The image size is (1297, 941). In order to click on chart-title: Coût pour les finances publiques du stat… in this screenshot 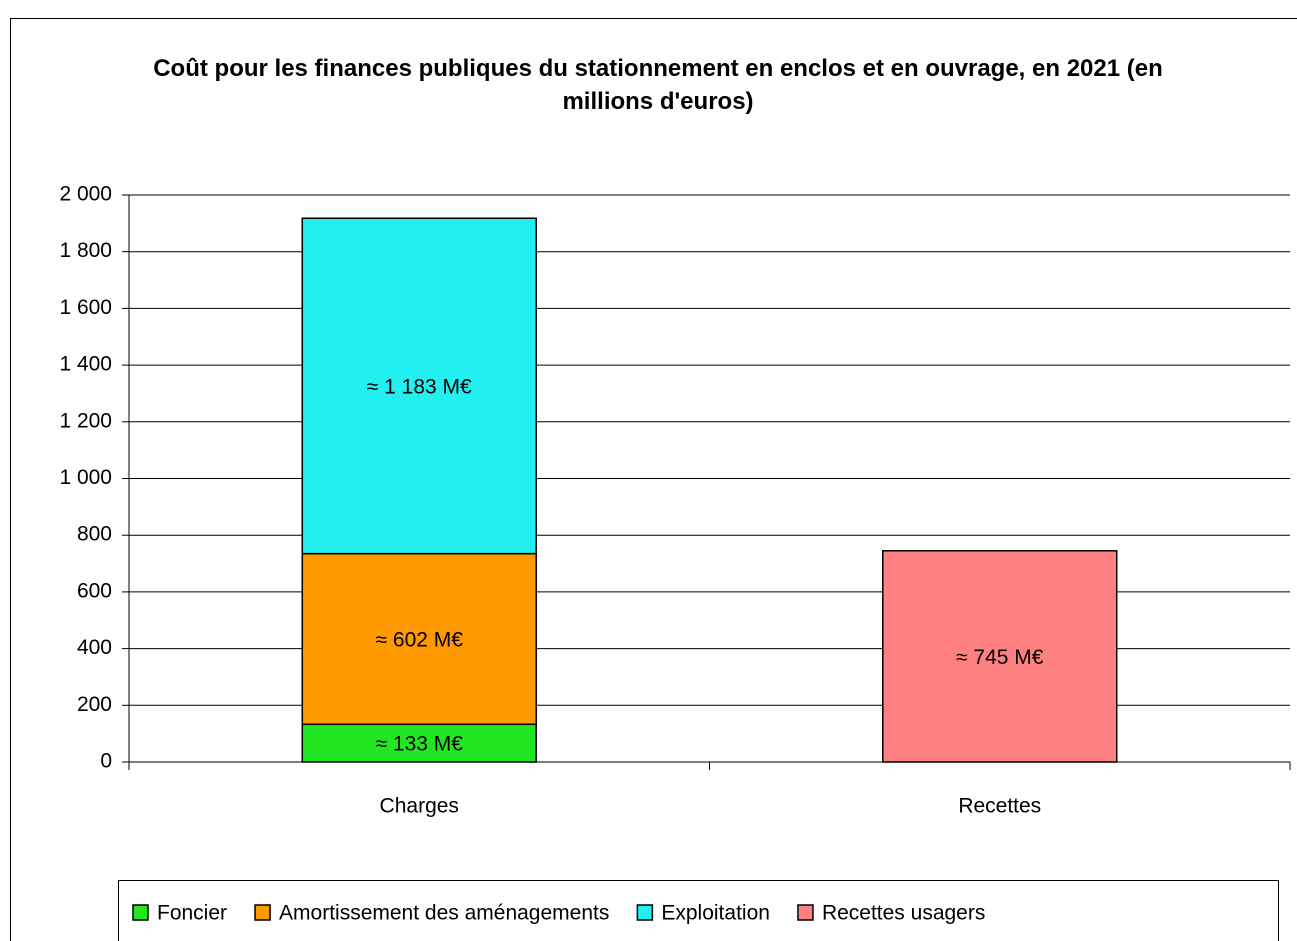, I will do `click(658, 85)`.